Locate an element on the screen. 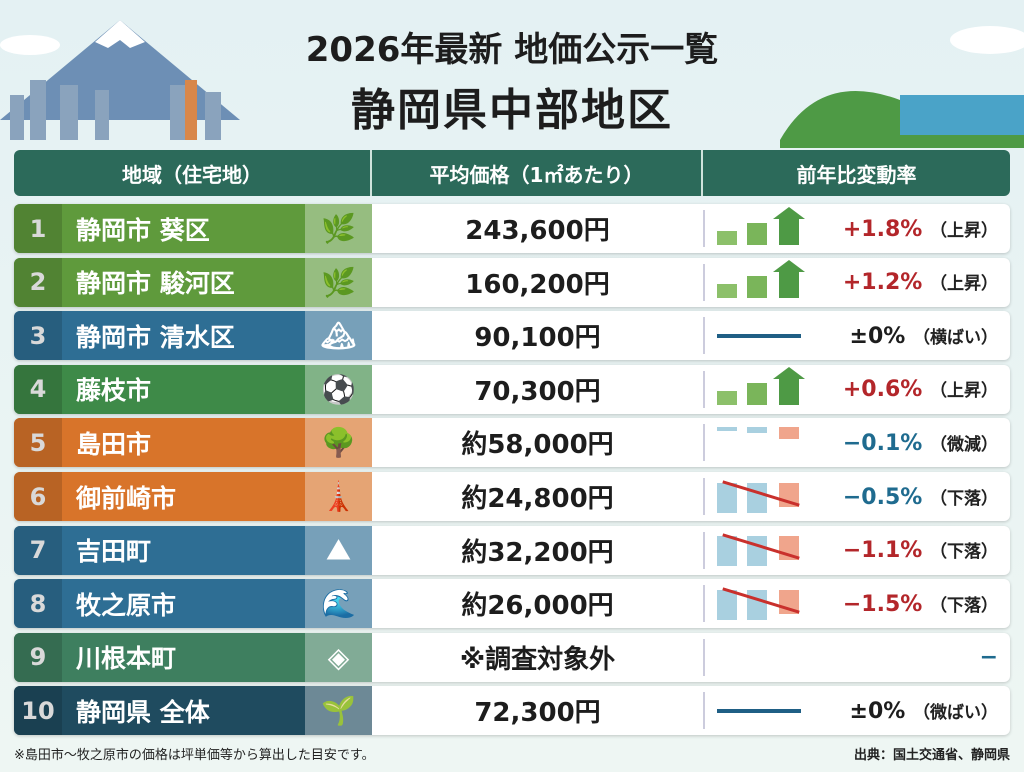  region-cell: 5 島田市 🌳 is located at coordinates (193, 443).